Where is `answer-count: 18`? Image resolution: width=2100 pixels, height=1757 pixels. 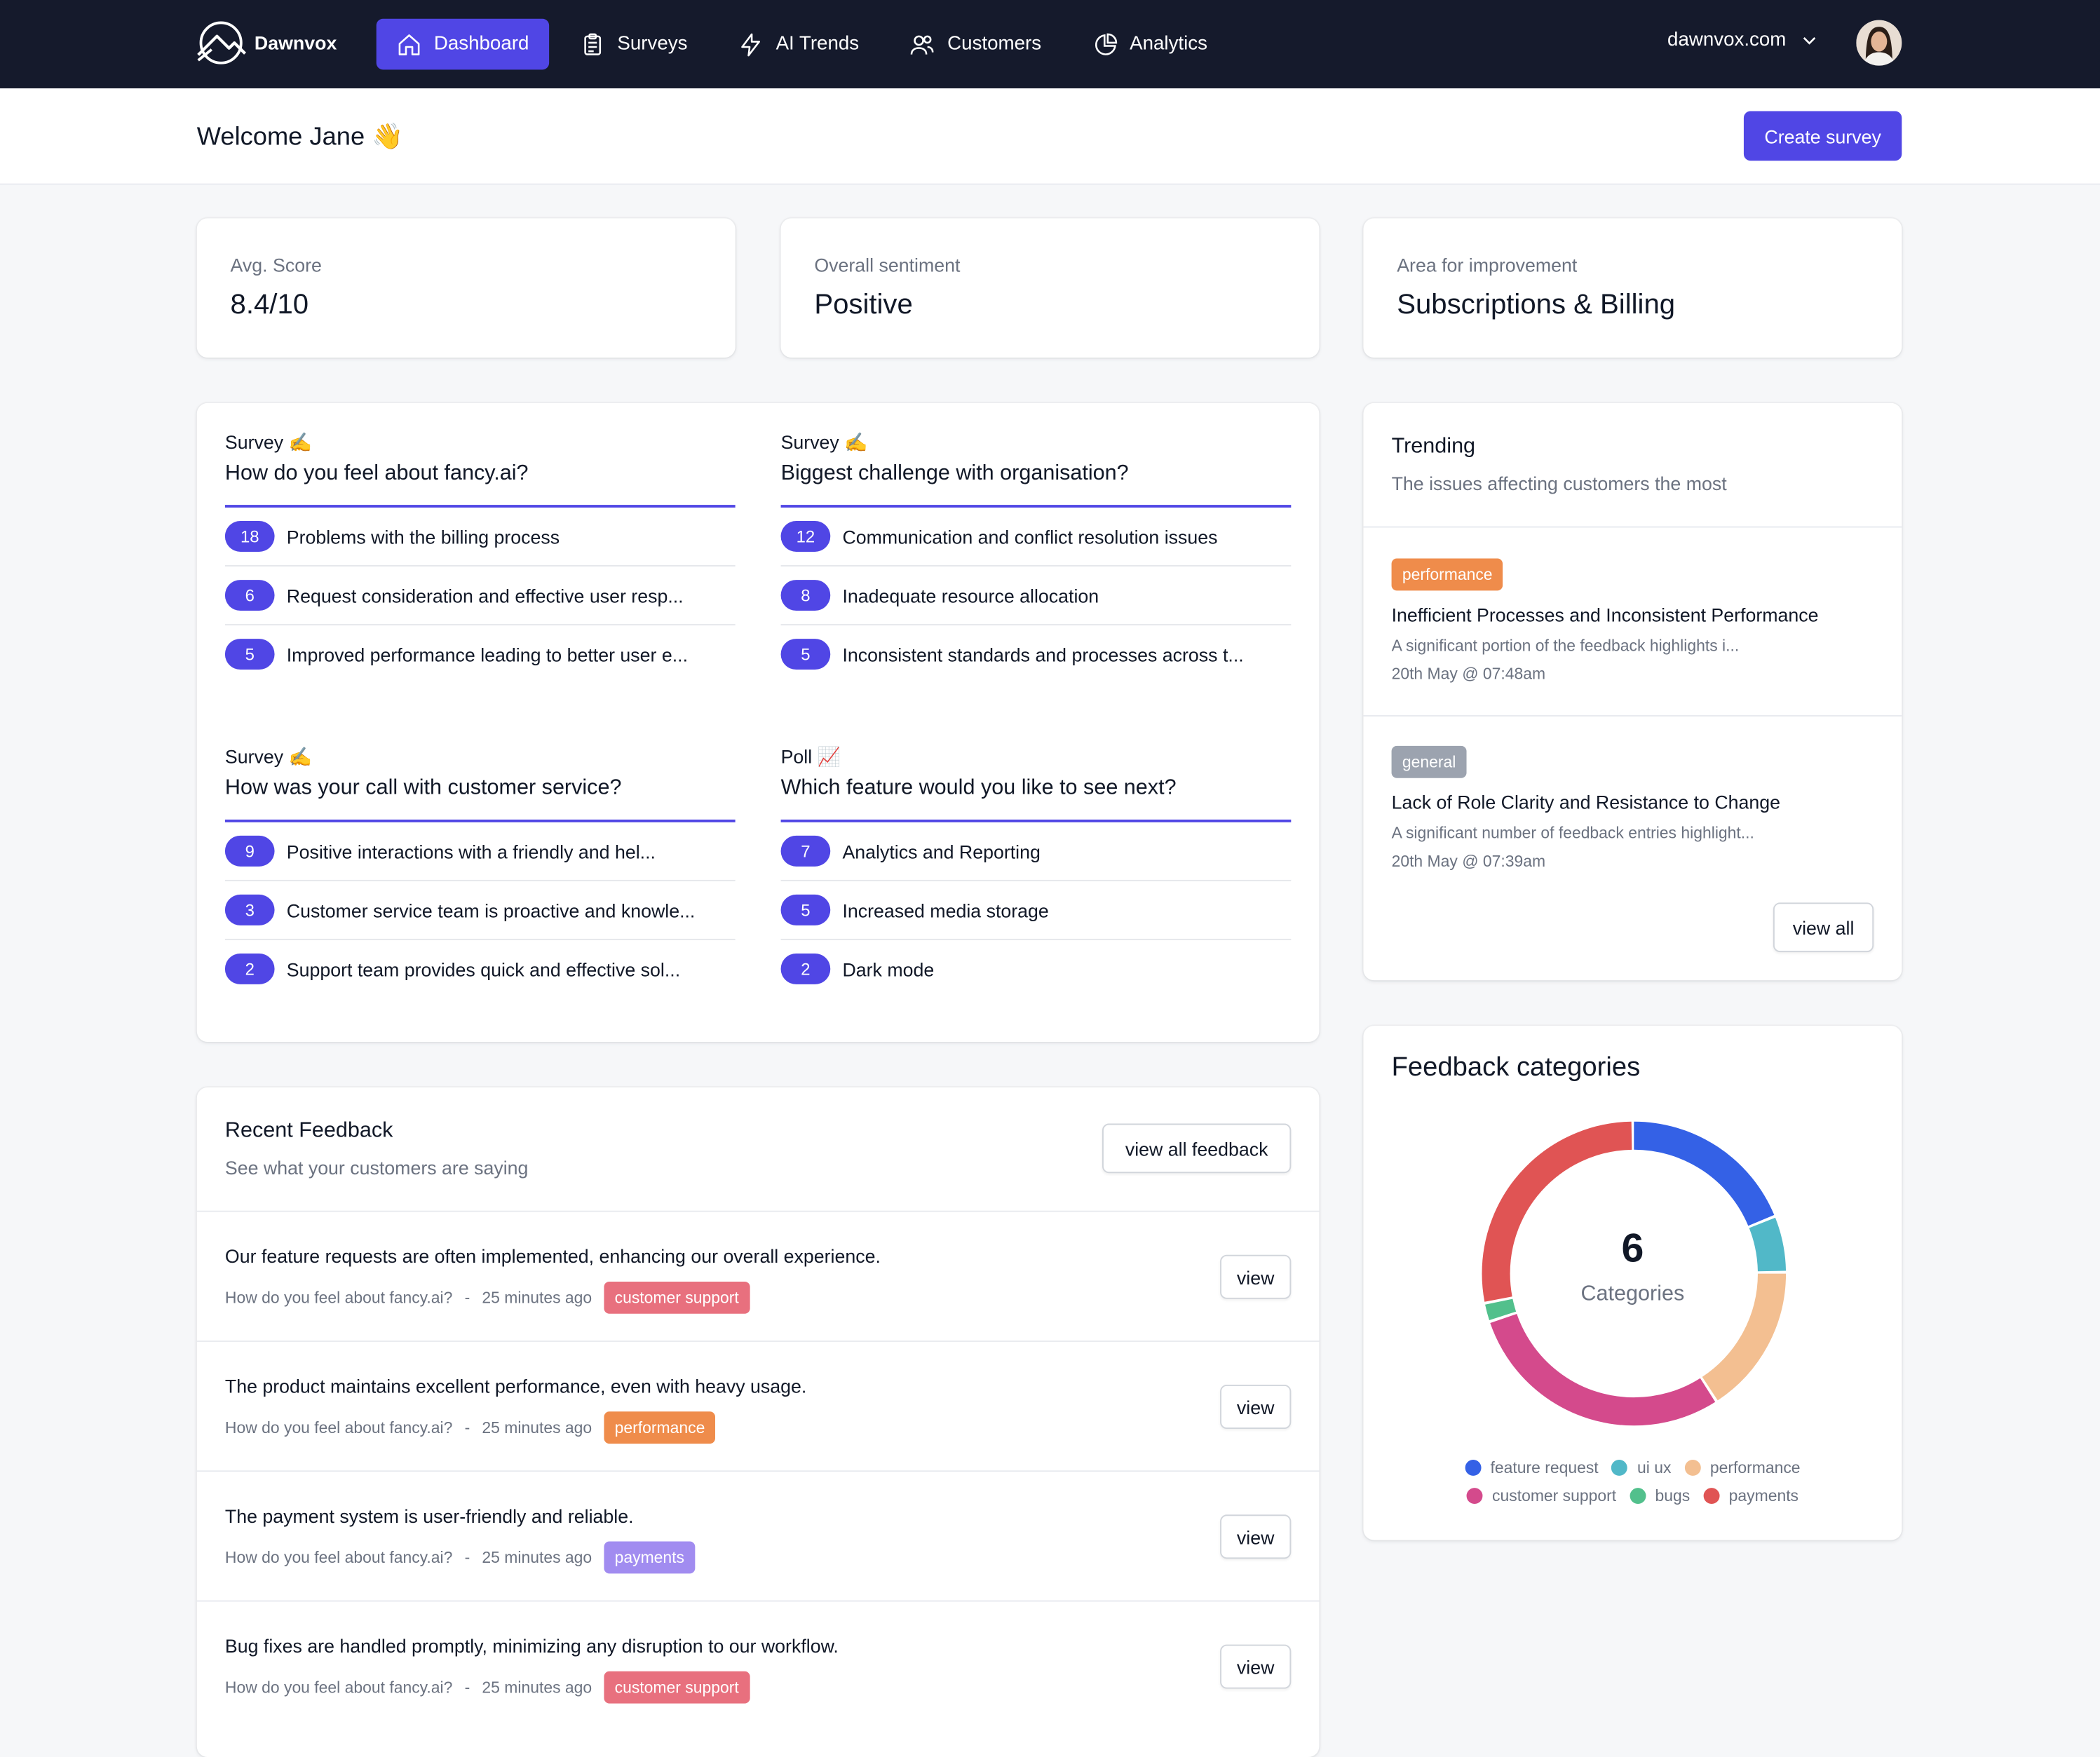
answer-count: 18 is located at coordinates (249, 537).